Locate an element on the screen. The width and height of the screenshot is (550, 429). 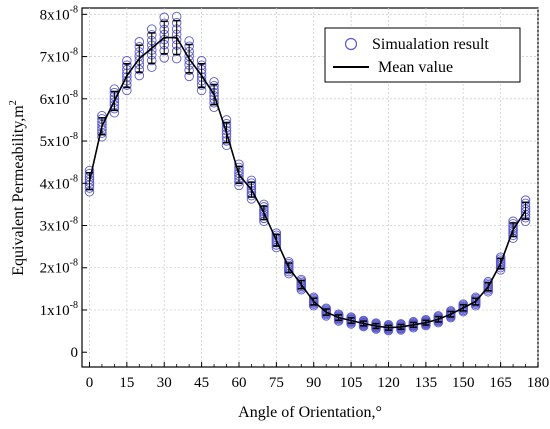
legend-label-simulation: Simualation result is located at coordinates (430, 44).